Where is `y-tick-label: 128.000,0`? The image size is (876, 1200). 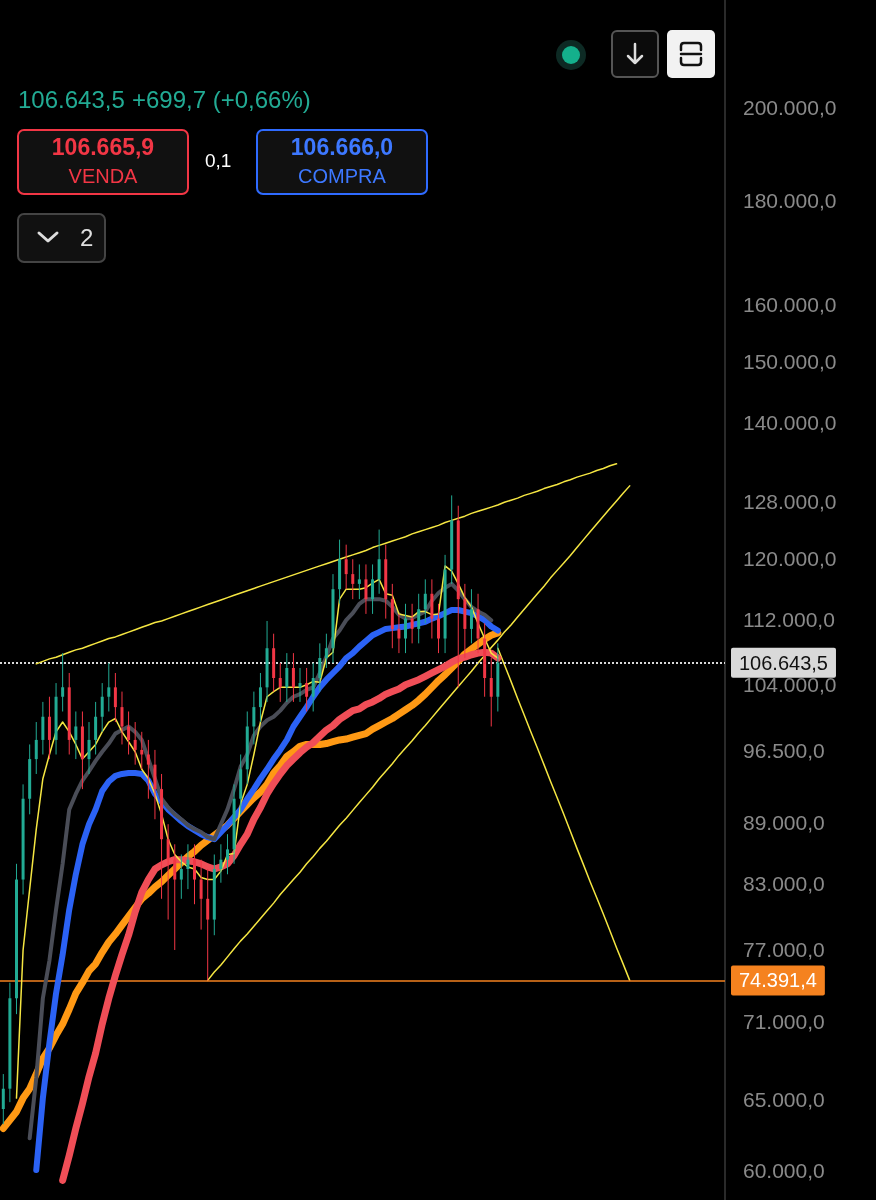
y-tick-label: 128.000,0 is located at coordinates (790, 502).